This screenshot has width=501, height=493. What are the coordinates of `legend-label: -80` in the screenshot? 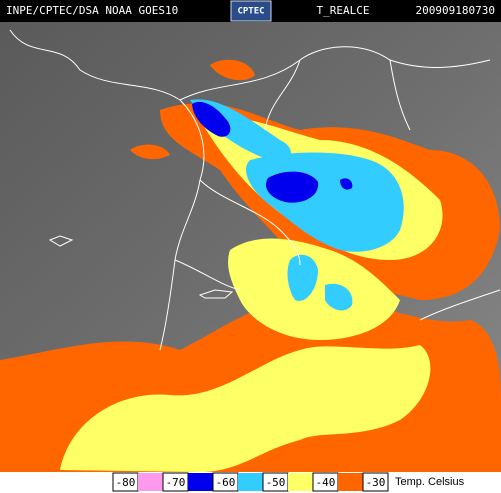 It's located at (126, 482).